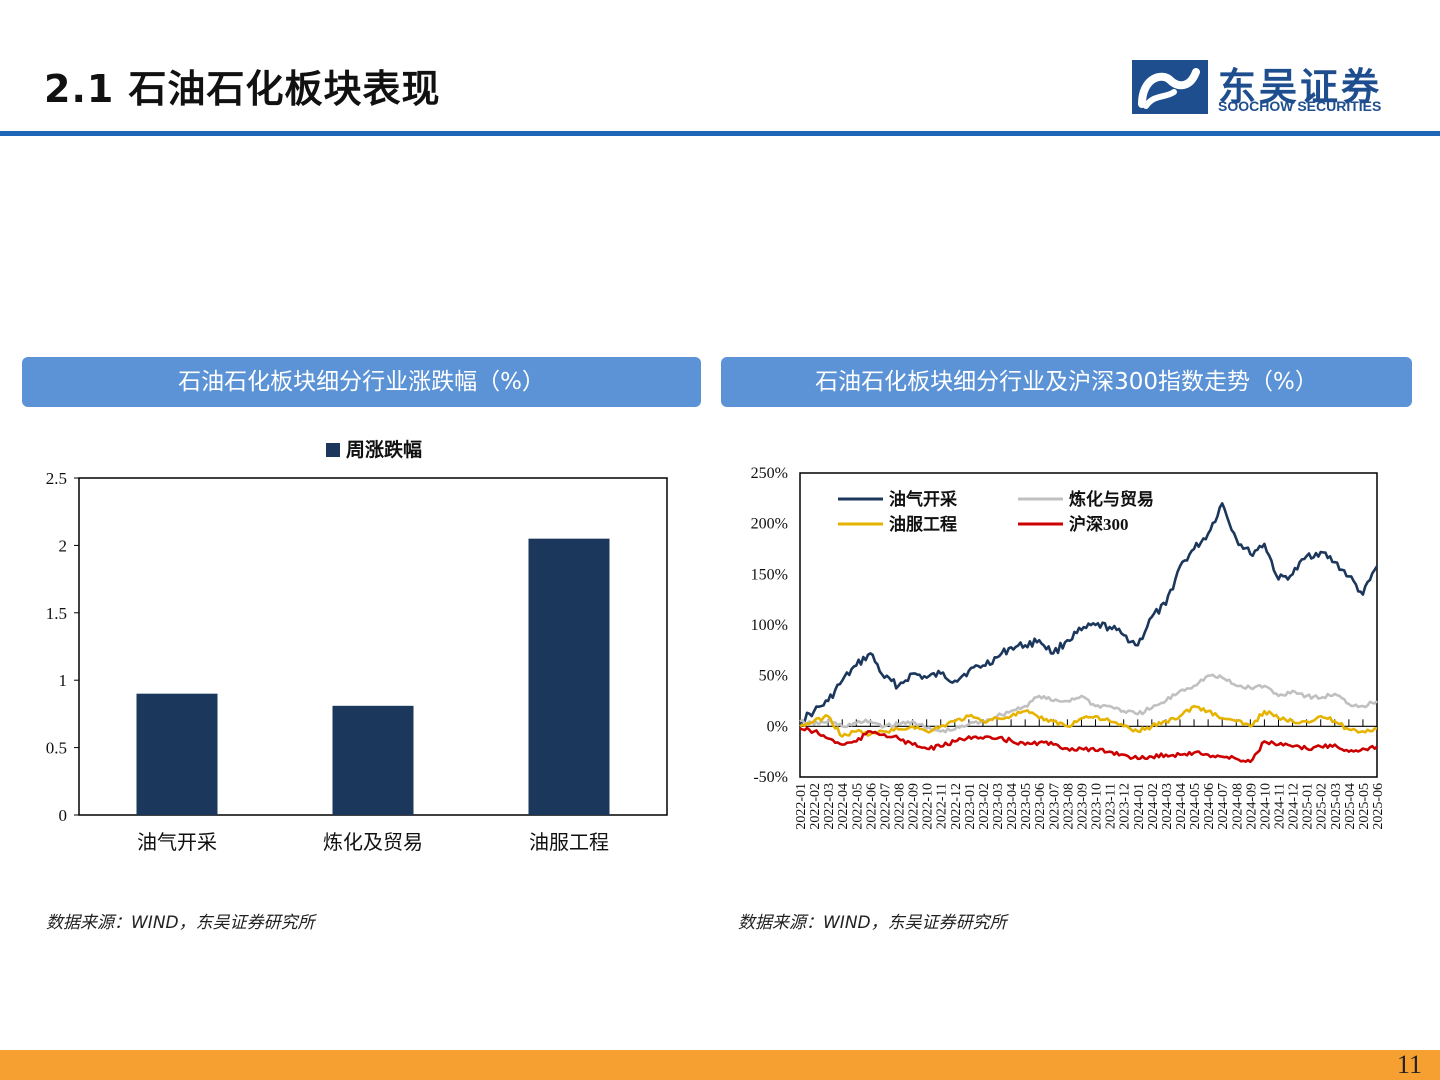 The height and width of the screenshot is (1080, 1440). I want to click on y-tick-label: 0, so click(63, 815).